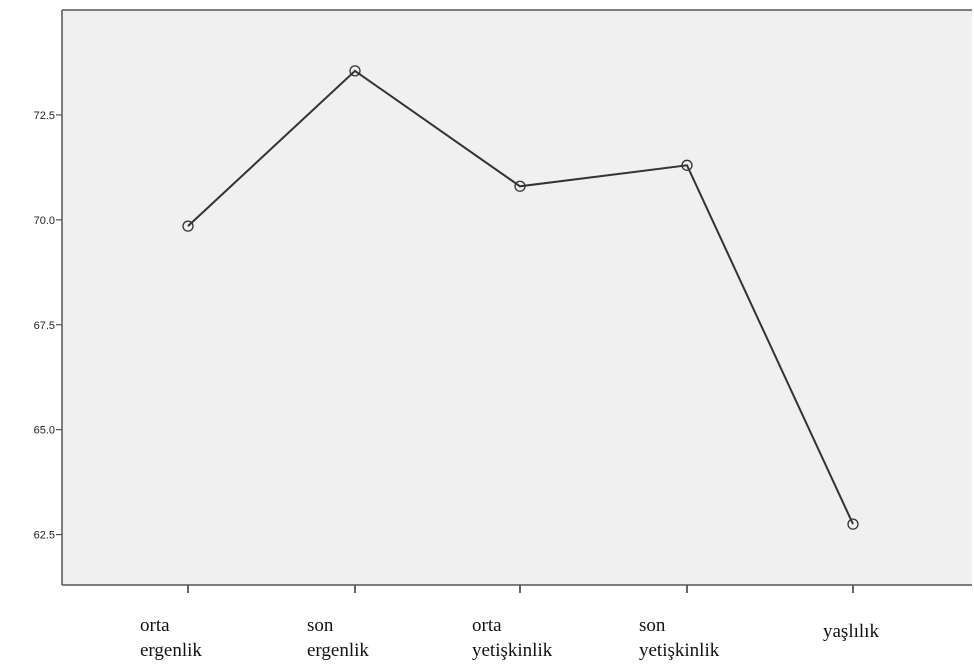 This screenshot has width=974, height=664. I want to click on y-tick-label: 72.5, so click(44, 116).